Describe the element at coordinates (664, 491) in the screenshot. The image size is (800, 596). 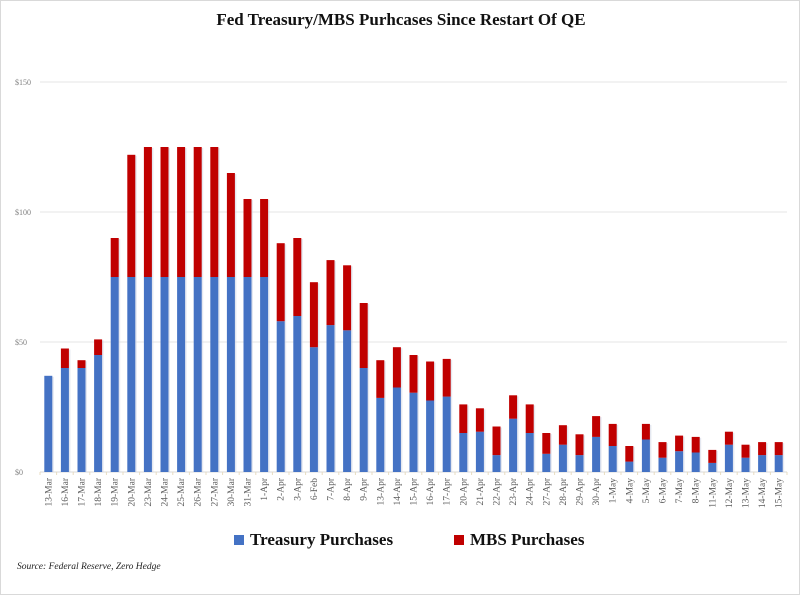
I see `x-tick-label: 6-May` at that location.